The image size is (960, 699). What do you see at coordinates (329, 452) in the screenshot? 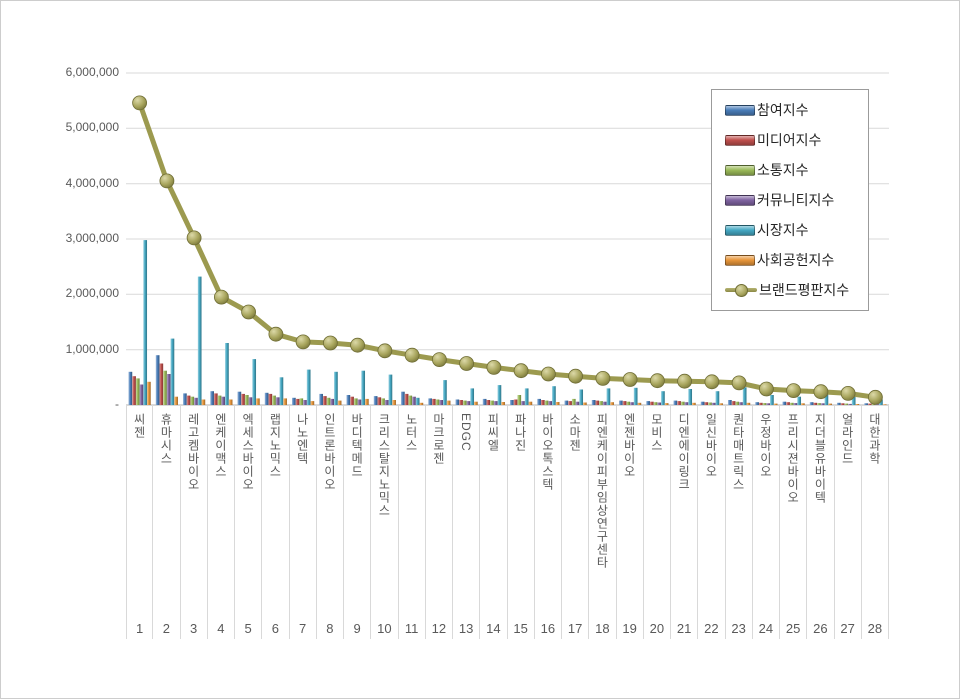
I see `category-label: 인트론바이오` at bounding box center [329, 452].